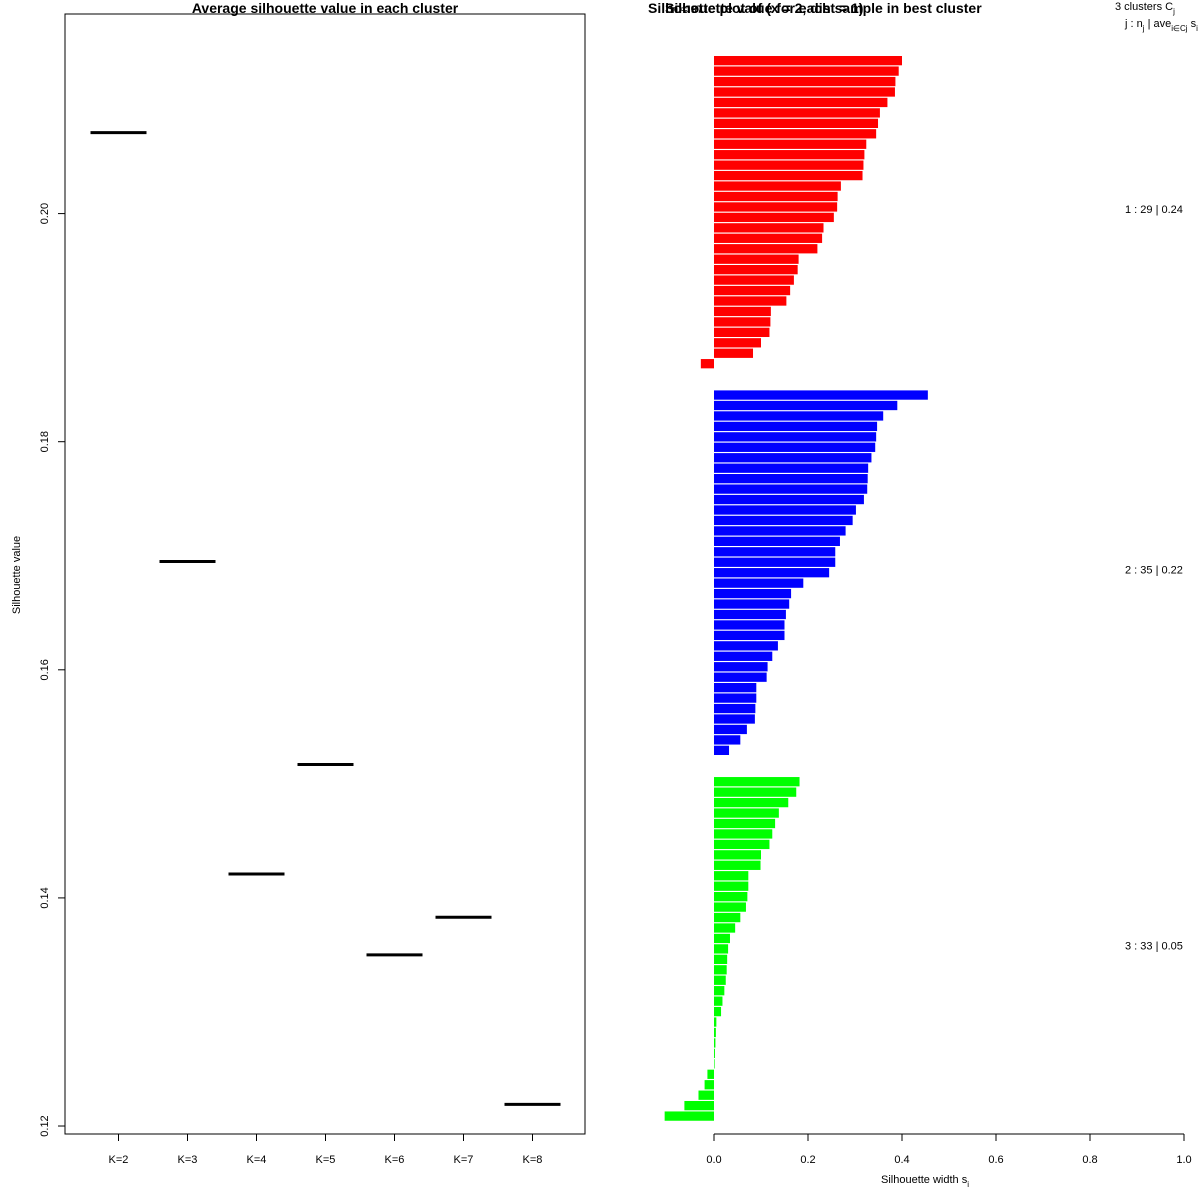 Image resolution: width=1200 pixels, height=1200 pixels. What do you see at coordinates (395, 1160) in the screenshot?
I see `left-x-tick-label: K=6` at bounding box center [395, 1160].